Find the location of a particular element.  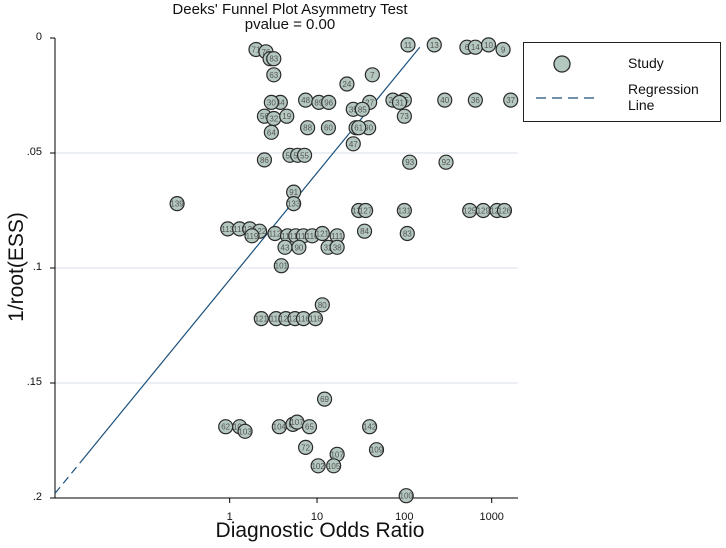

study-point: 80 is located at coordinates (322, 305).